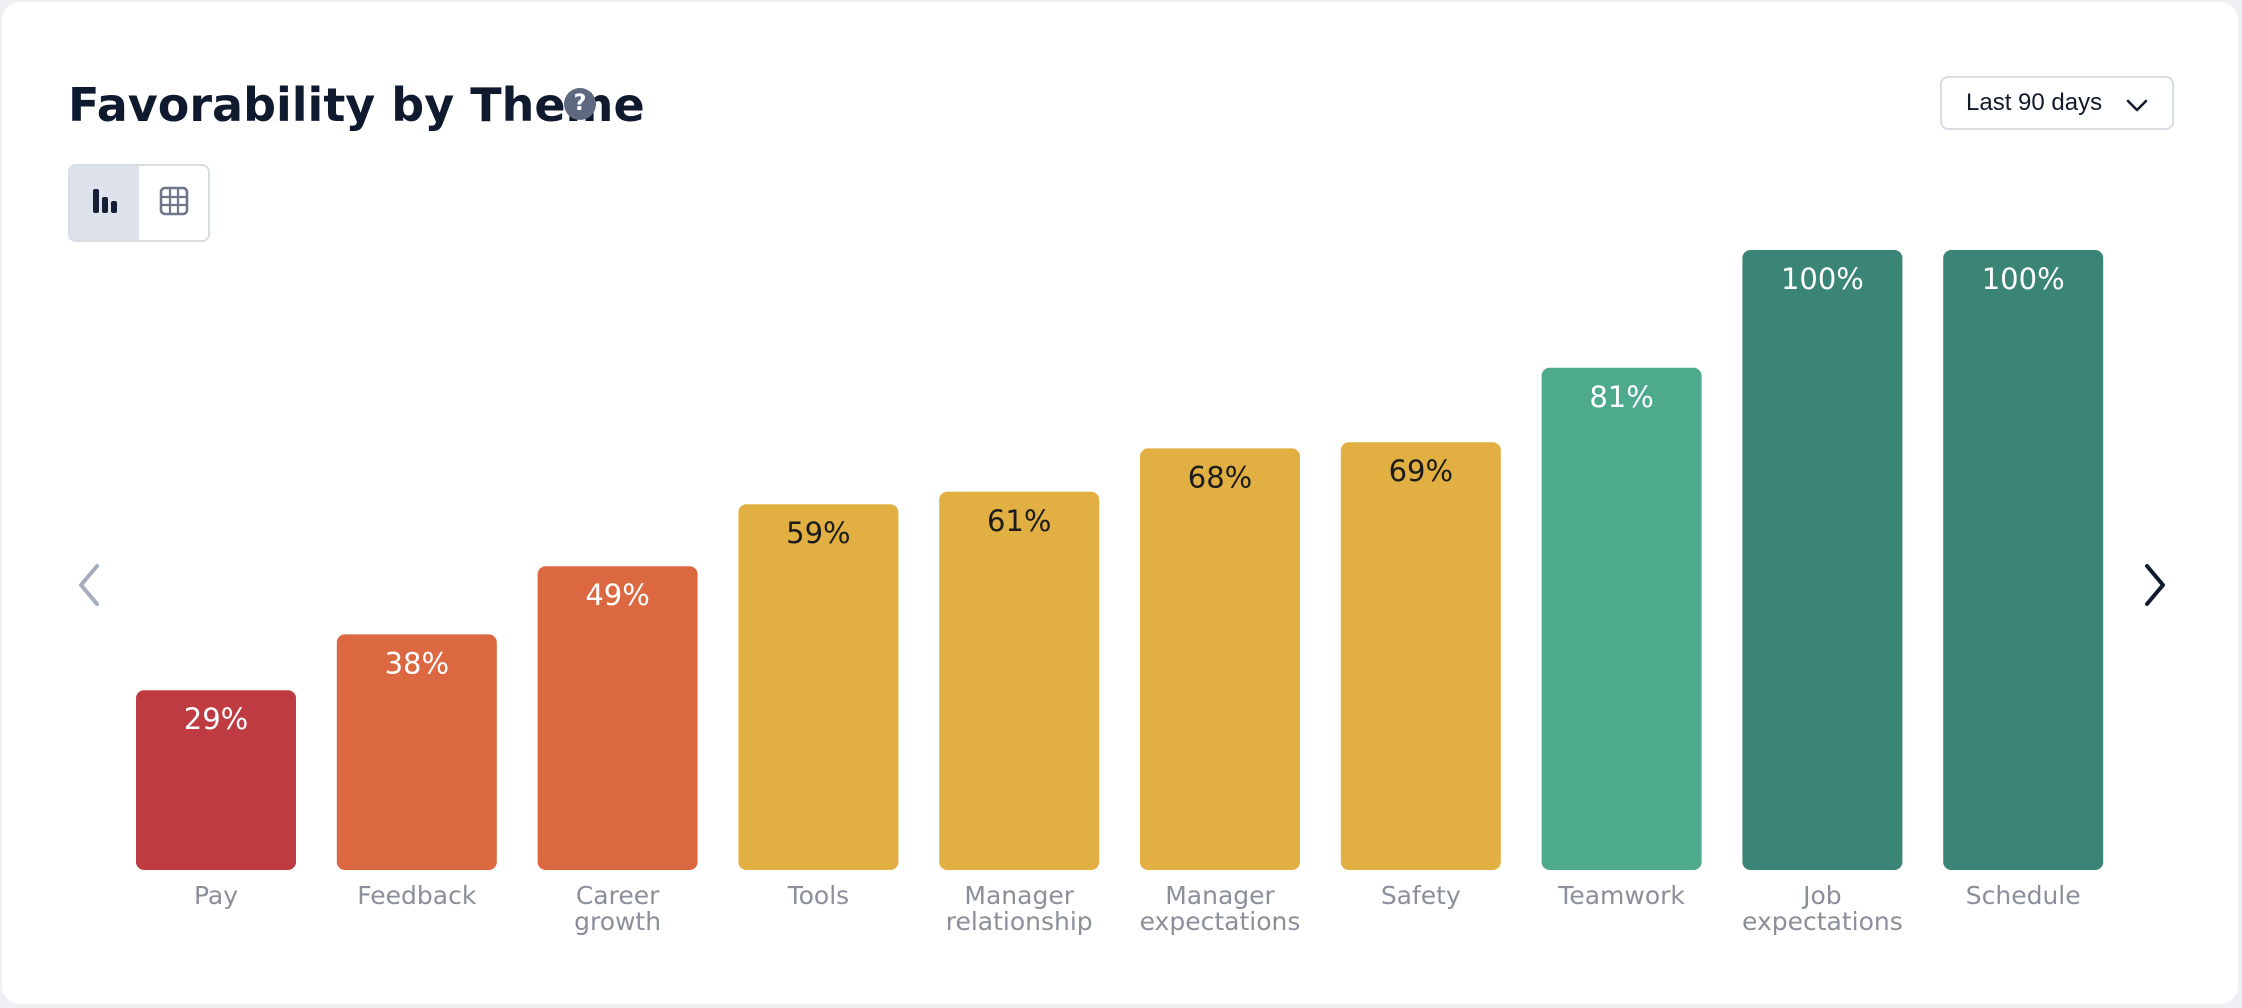 The height and width of the screenshot is (1008, 2242). I want to click on category-label: Career growth, so click(617, 908).